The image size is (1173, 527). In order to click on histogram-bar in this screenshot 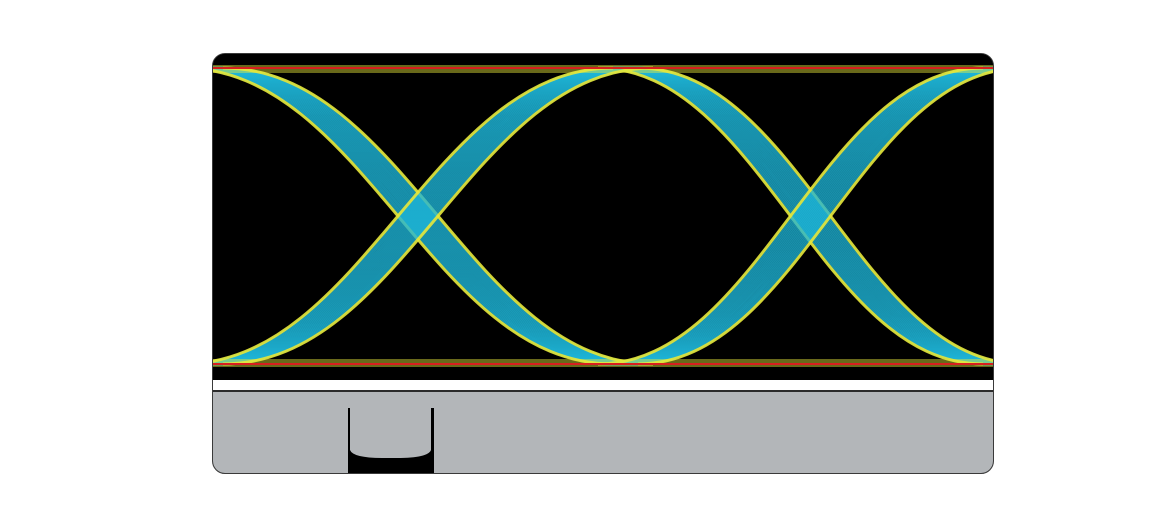, I will do `click(391, 440)`.